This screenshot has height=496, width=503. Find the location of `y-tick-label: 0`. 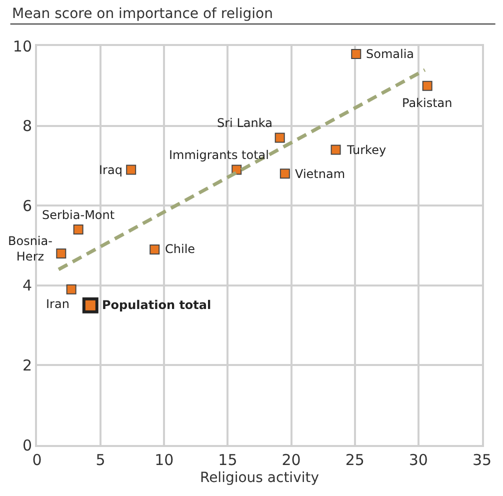

y-tick-label: 0 is located at coordinates (27, 445).